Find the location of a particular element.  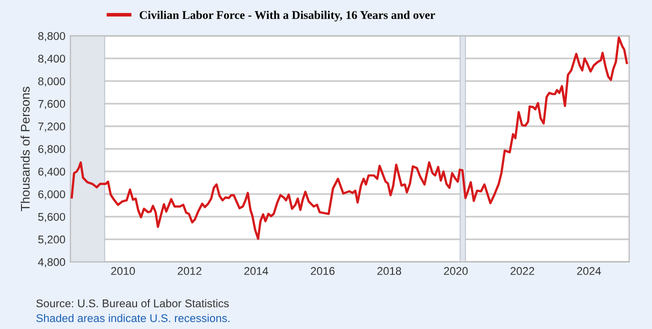

x-tick-label: 2012 is located at coordinates (190, 271).